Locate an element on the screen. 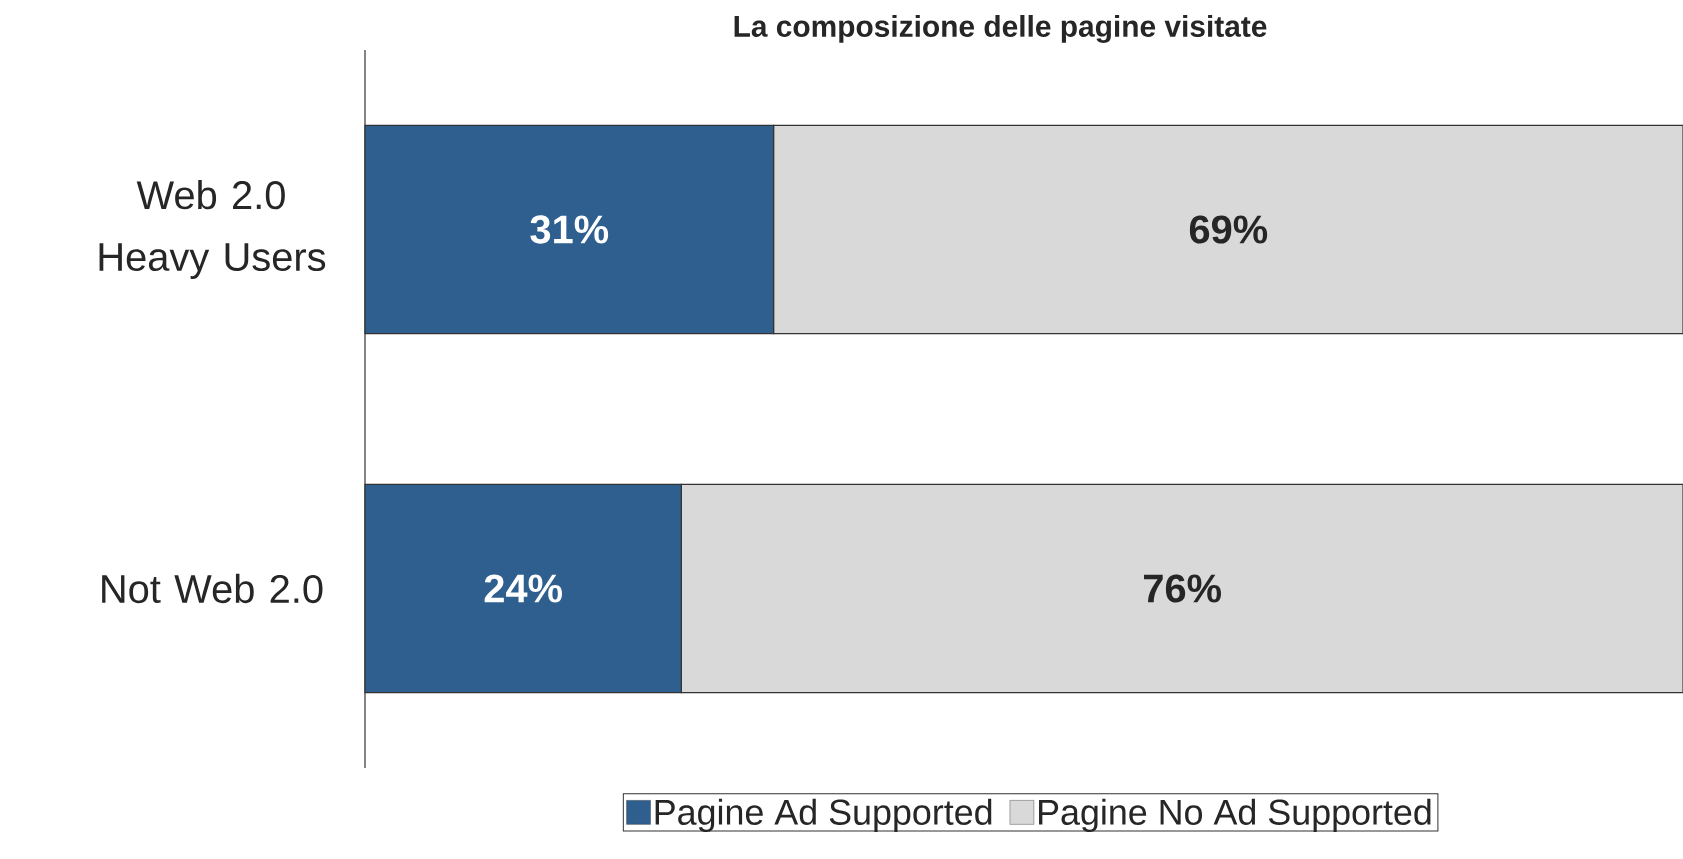 This screenshot has height=859, width=1683. data-label: 24% is located at coordinates (523, 588).